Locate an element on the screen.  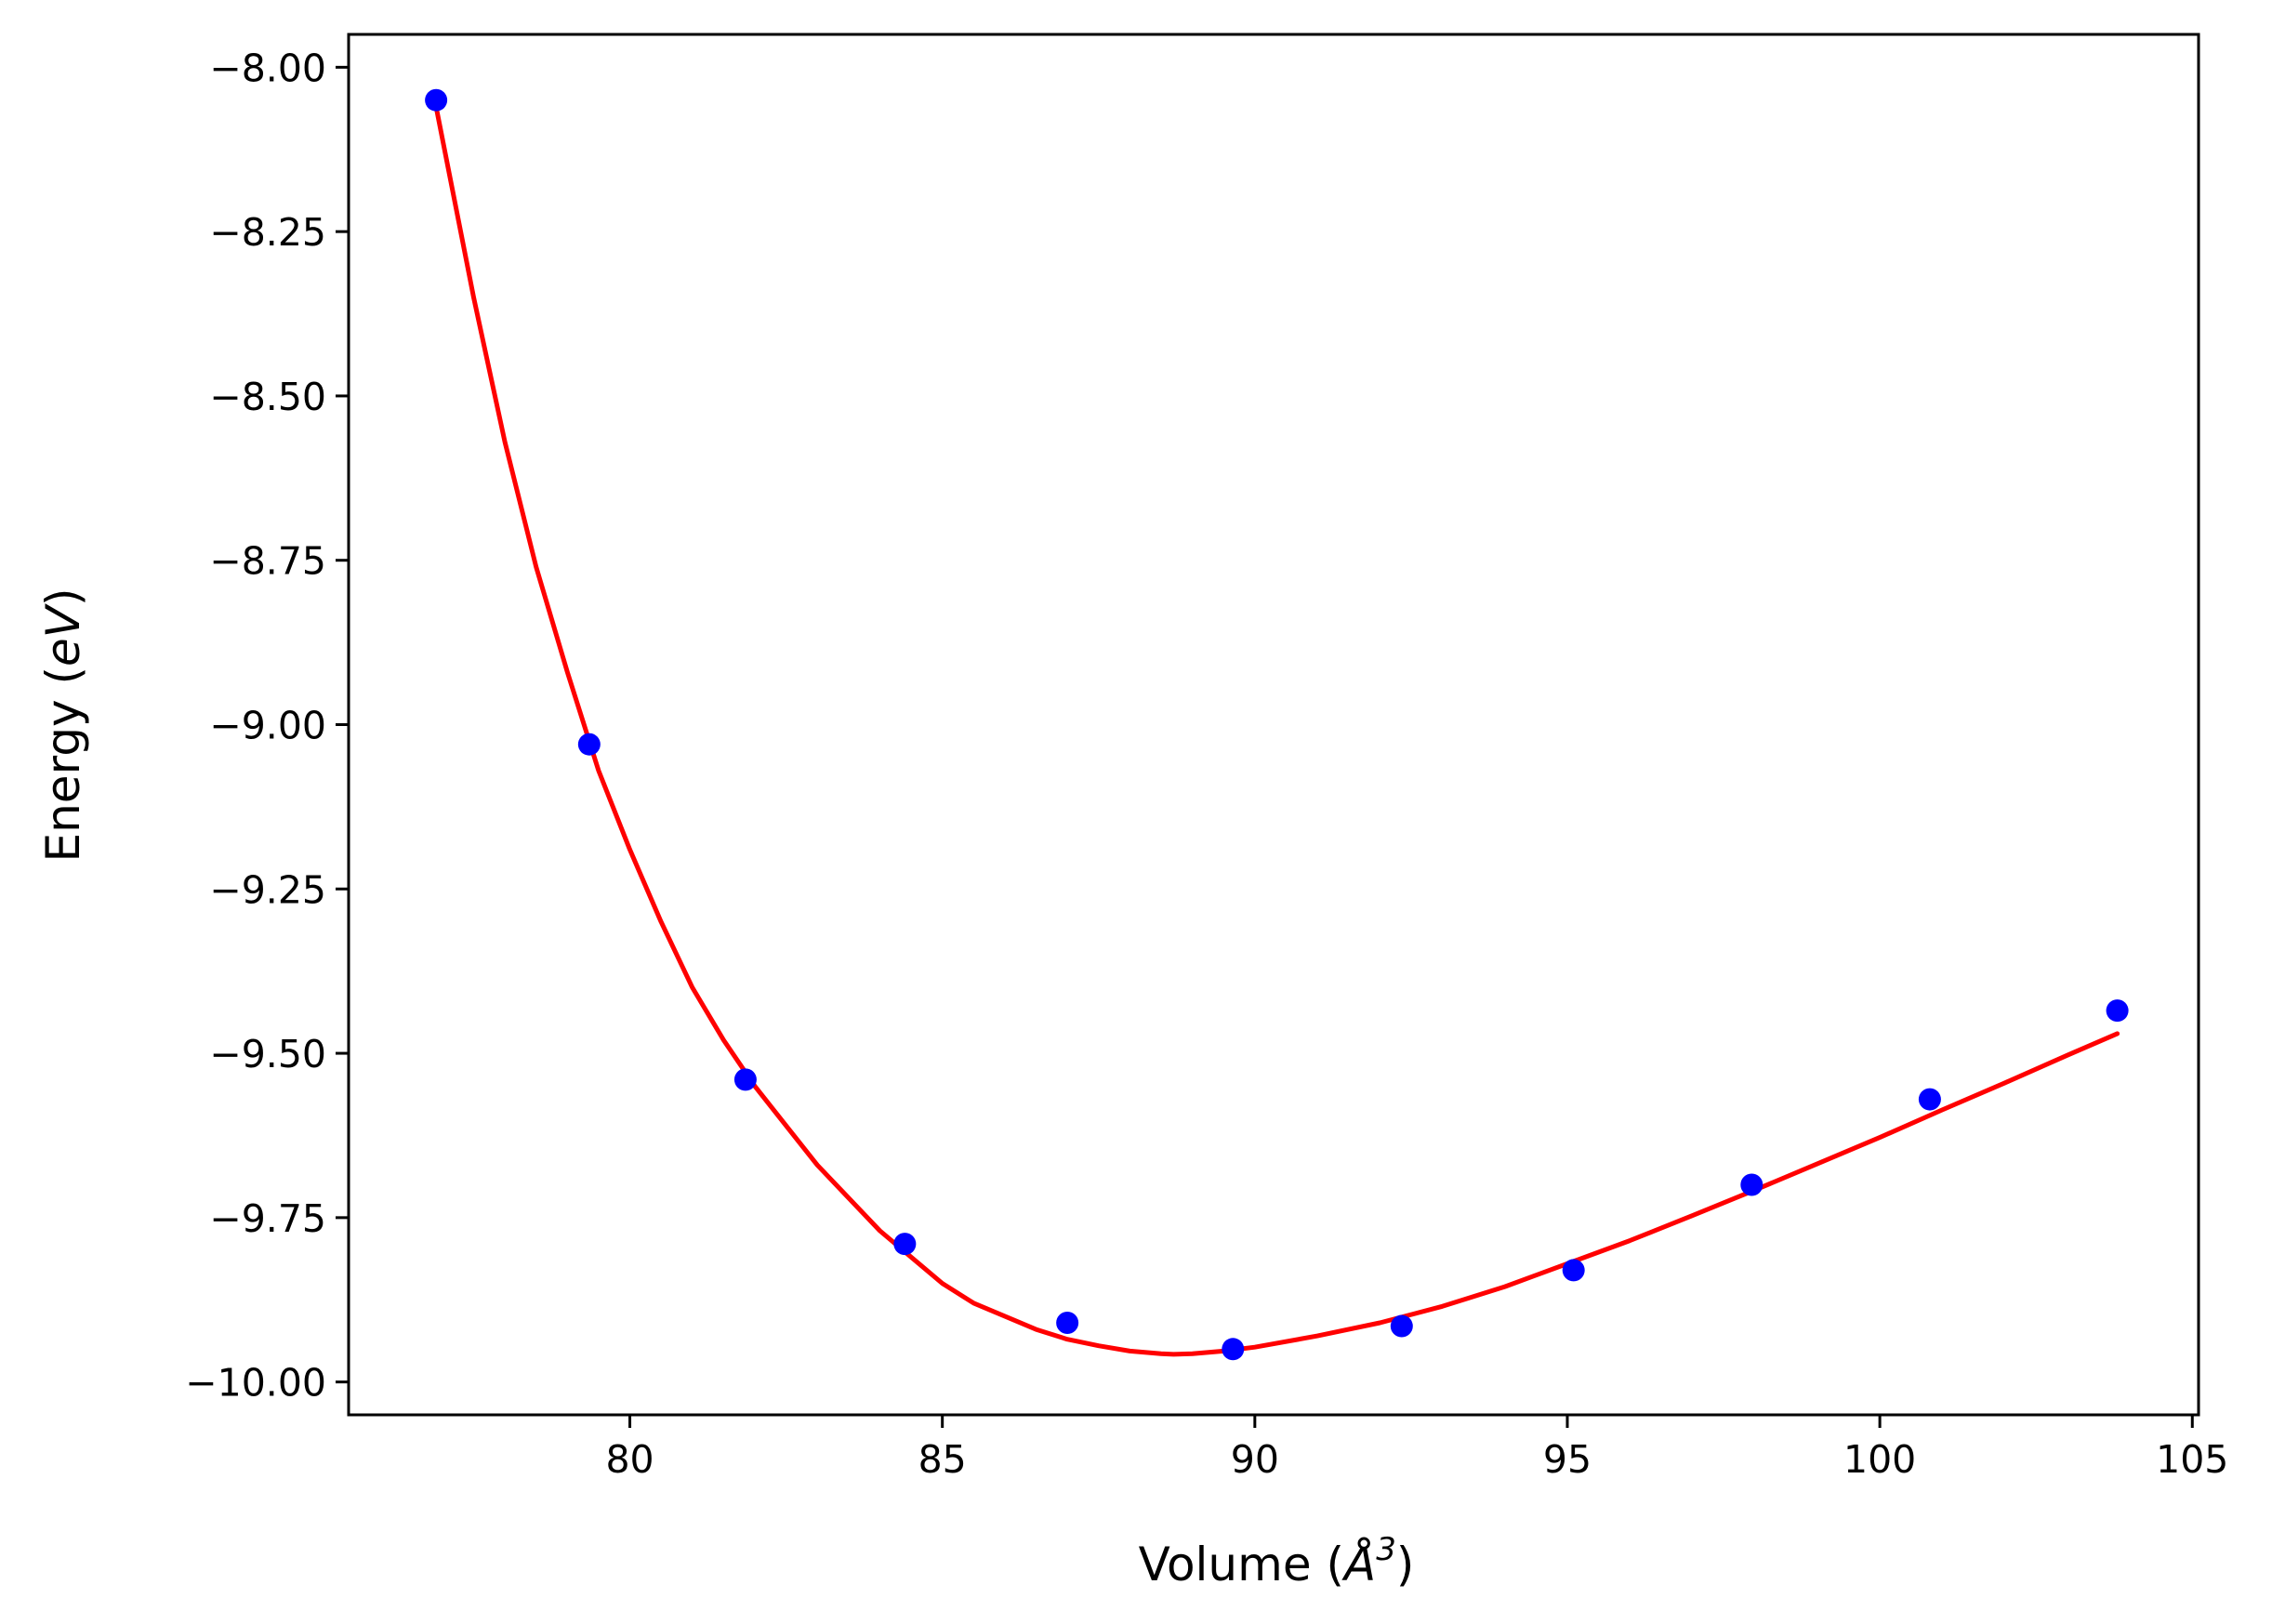
y-tick-label: −9.00 is located at coordinates (268, 726).